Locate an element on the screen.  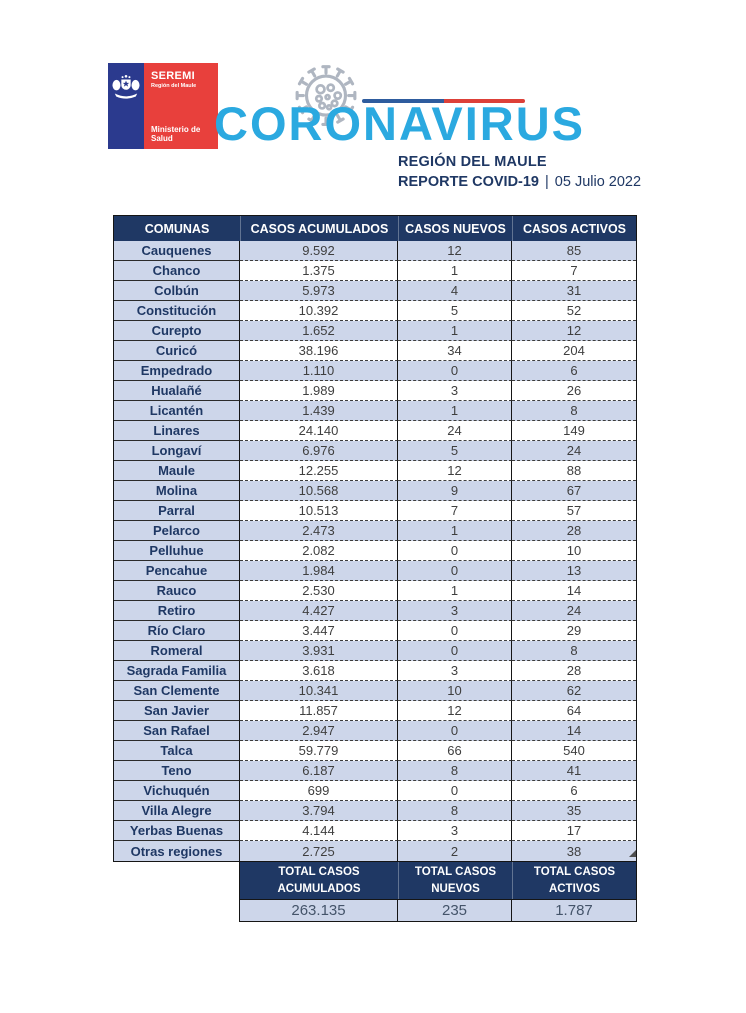
value-cell: 149 is located at coordinates (574, 431).